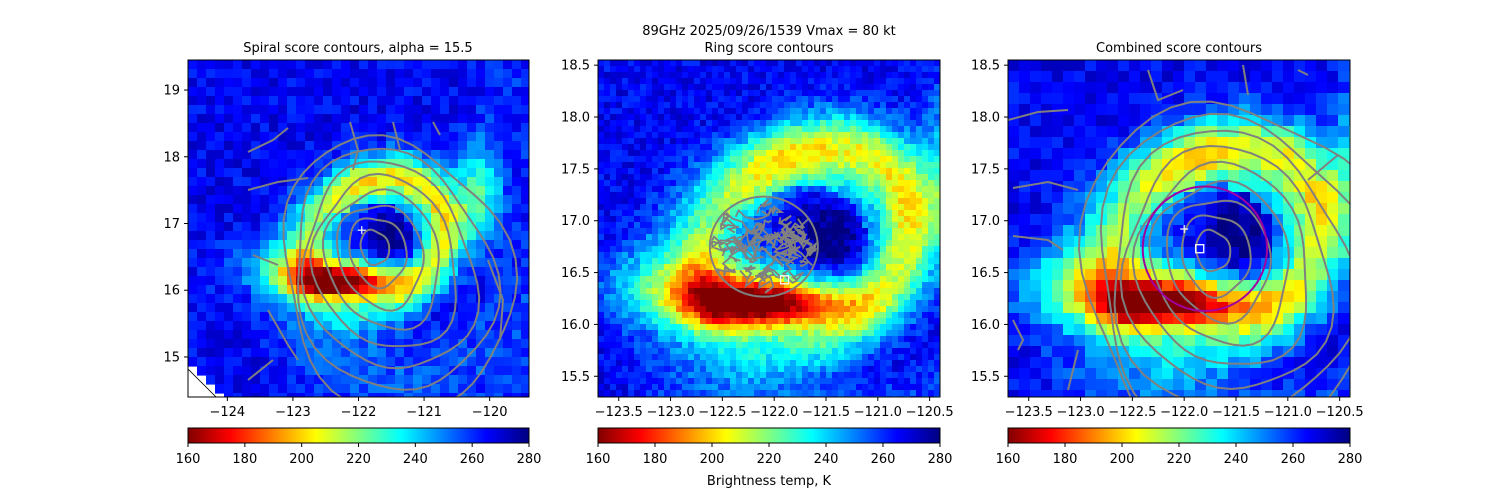 This screenshot has width=1500, height=500. Describe the element at coordinates (575, 169) in the screenshot. I see `y-tick-label: 17.5` at that location.